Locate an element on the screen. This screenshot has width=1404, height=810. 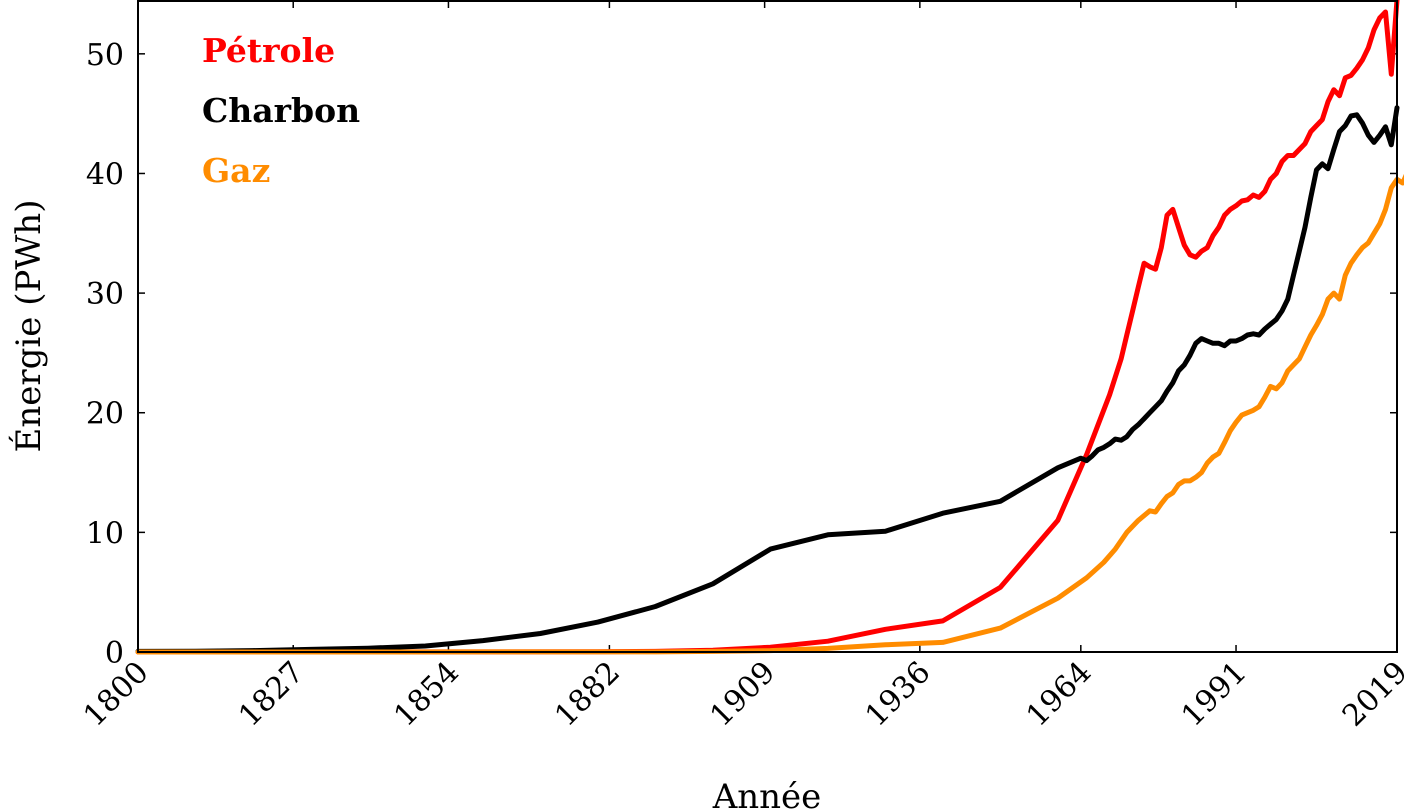
x-tick-label: 1854 is located at coordinates (426, 694).